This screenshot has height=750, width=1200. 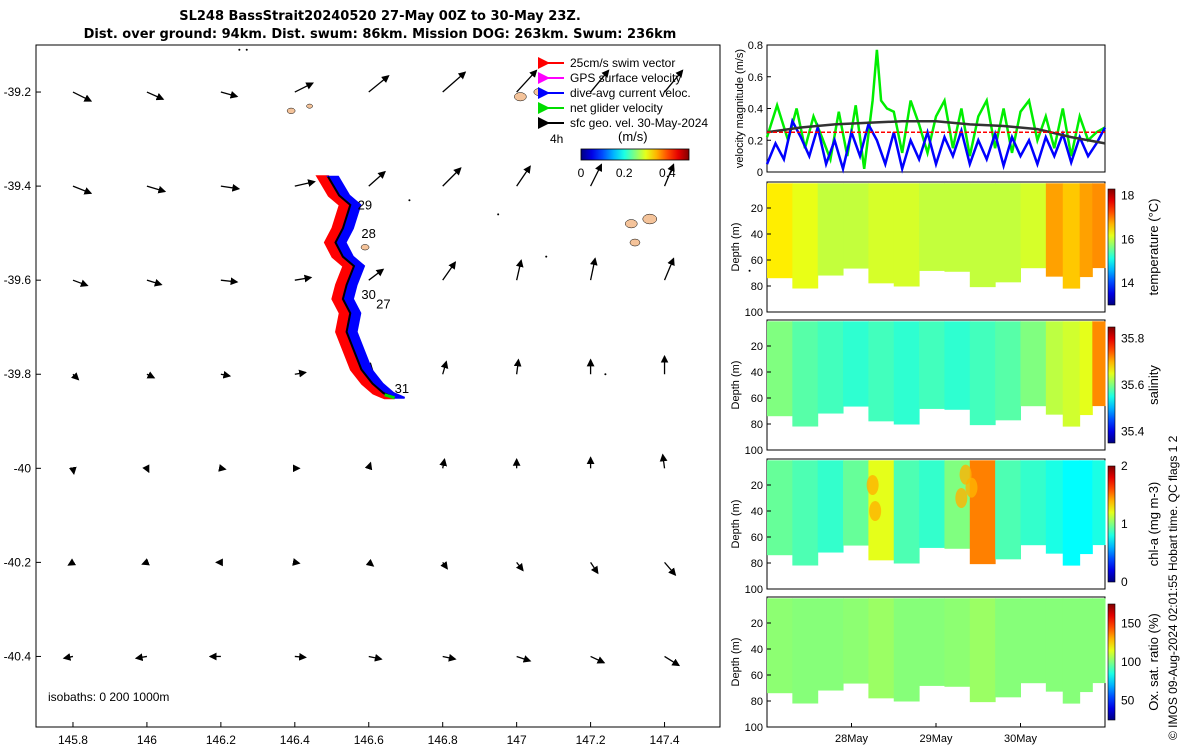 I want to click on profile-colorbar-tick: 100, so click(x=1131, y=662).